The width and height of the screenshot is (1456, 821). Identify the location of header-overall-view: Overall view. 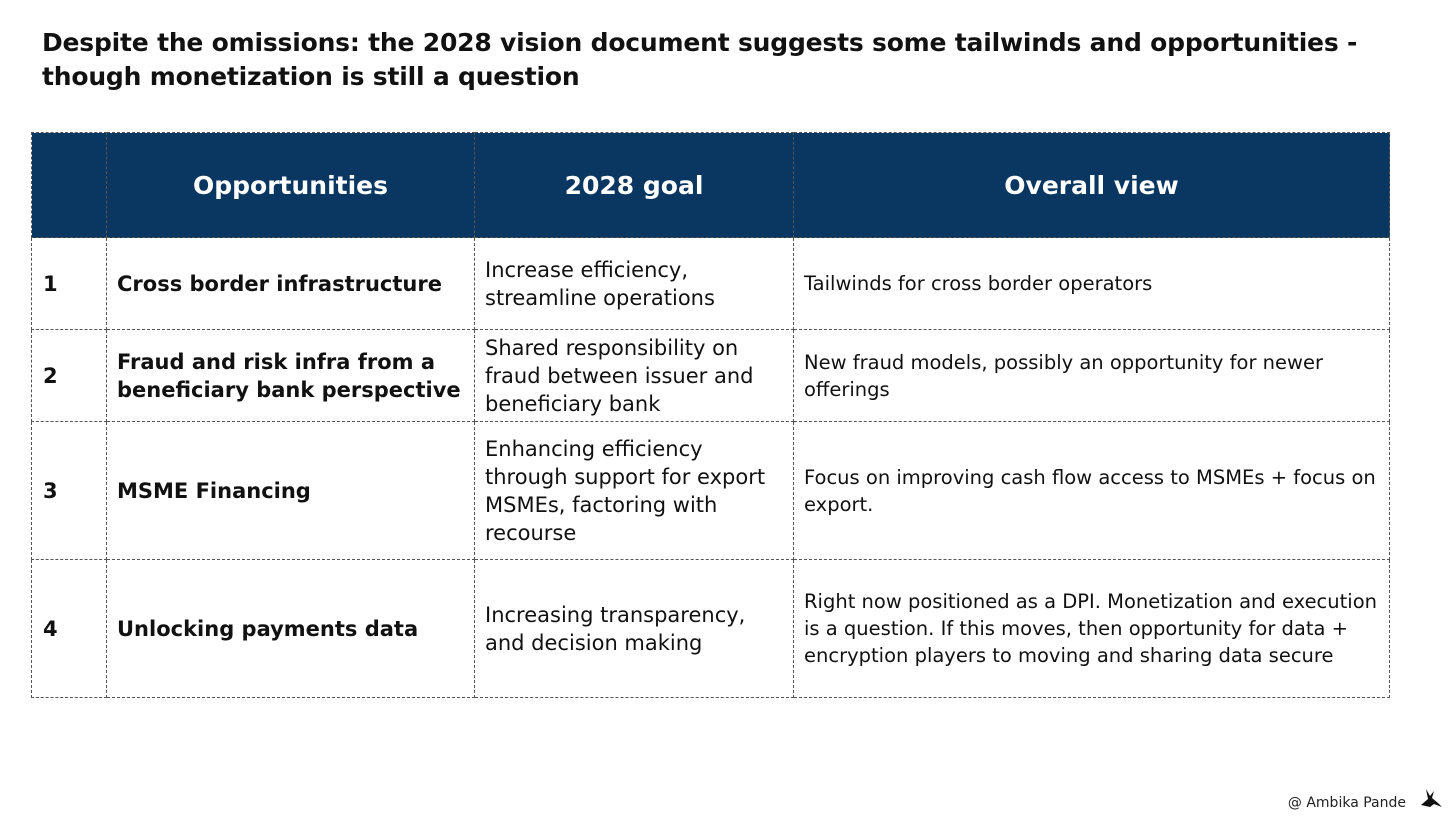
(1091, 185).